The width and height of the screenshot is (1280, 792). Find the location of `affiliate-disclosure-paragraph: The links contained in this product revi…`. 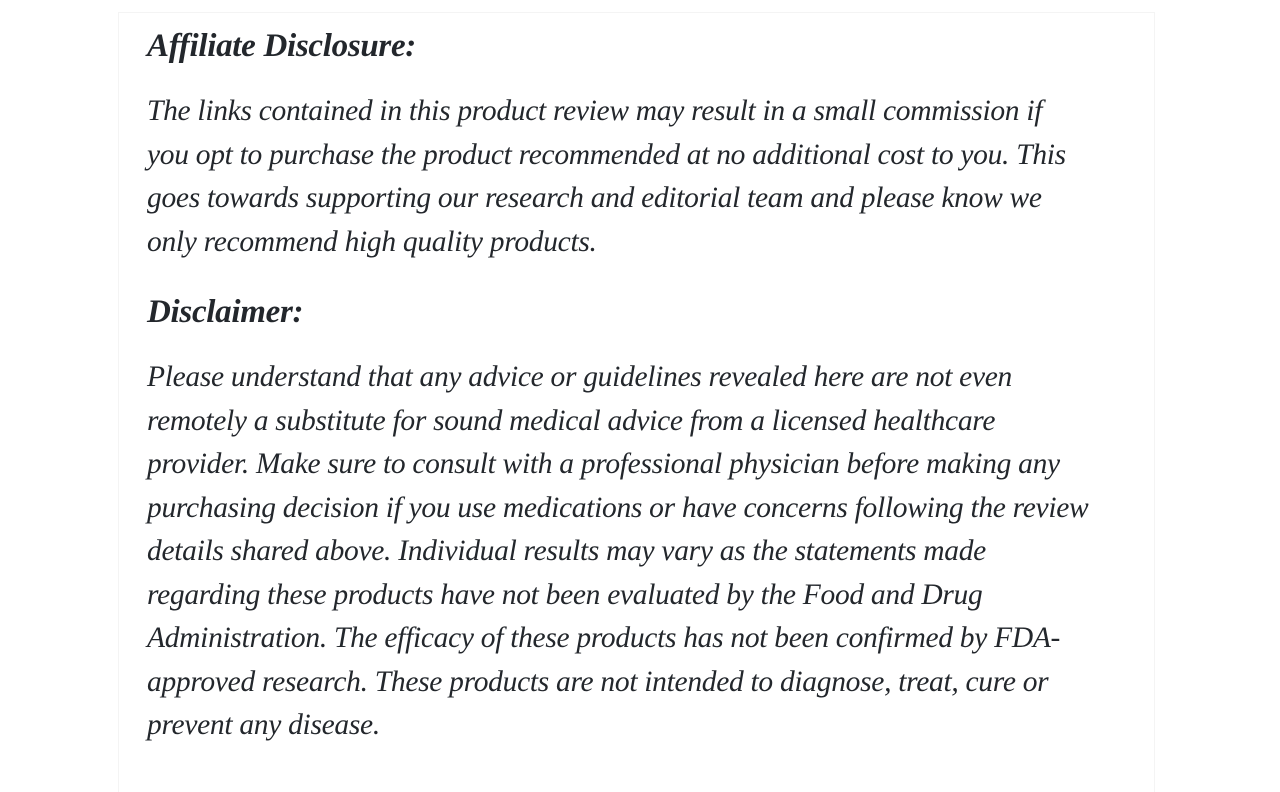

affiliate-disclosure-paragraph: The links contained in this product revi… is located at coordinates (606, 176).